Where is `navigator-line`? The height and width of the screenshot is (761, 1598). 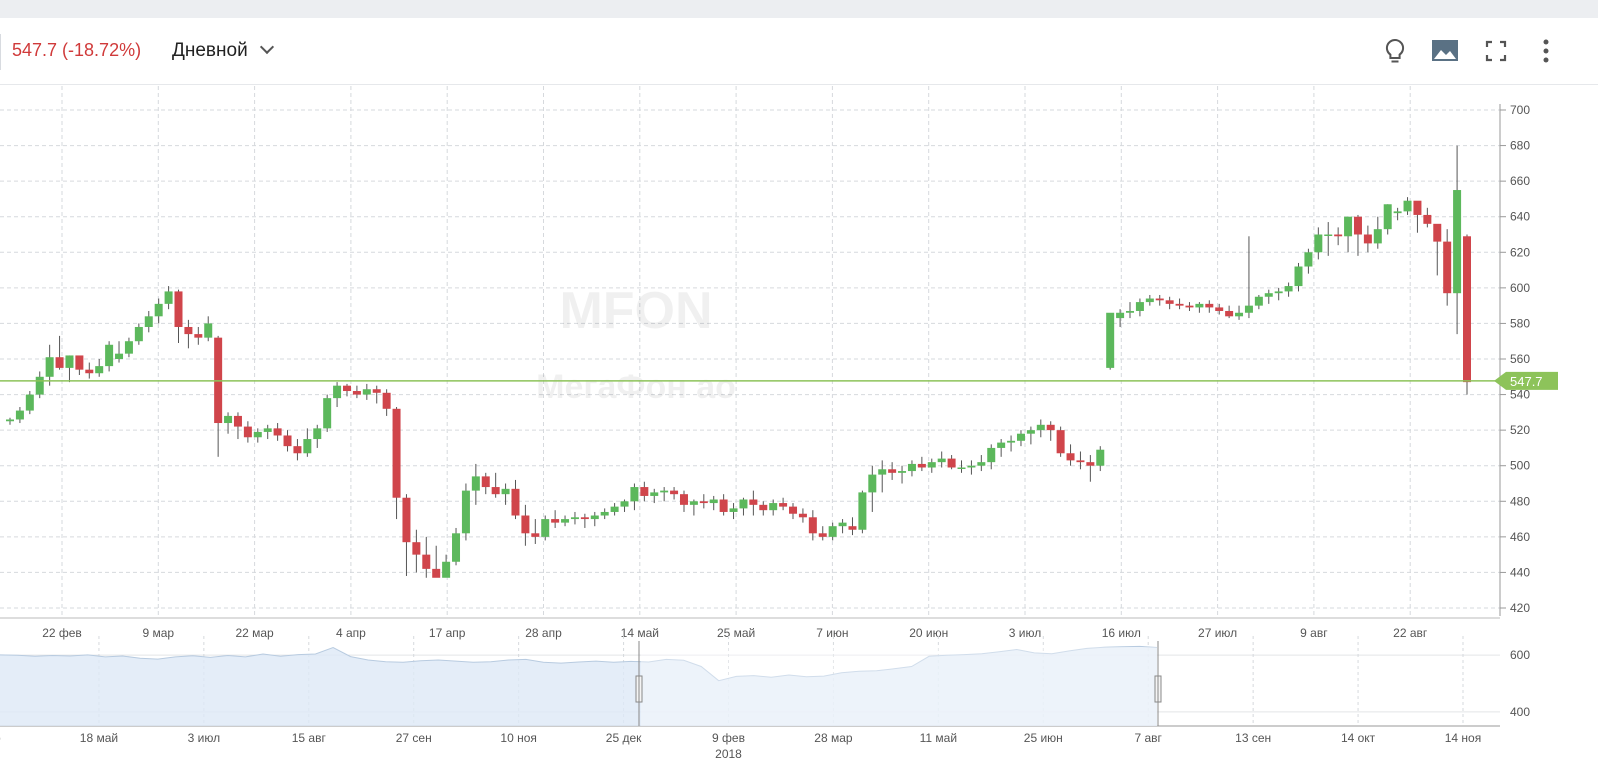
navigator-line is located at coordinates (579, 663).